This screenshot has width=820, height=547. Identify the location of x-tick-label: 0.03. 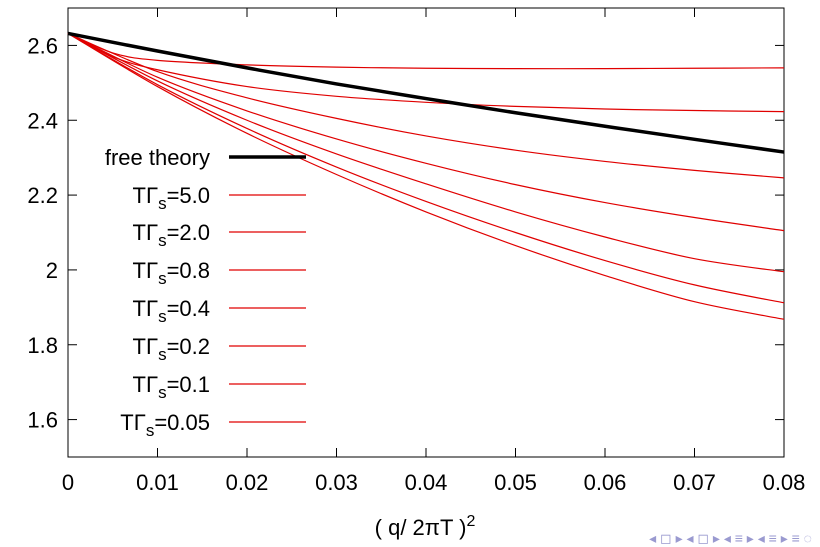
(336, 482).